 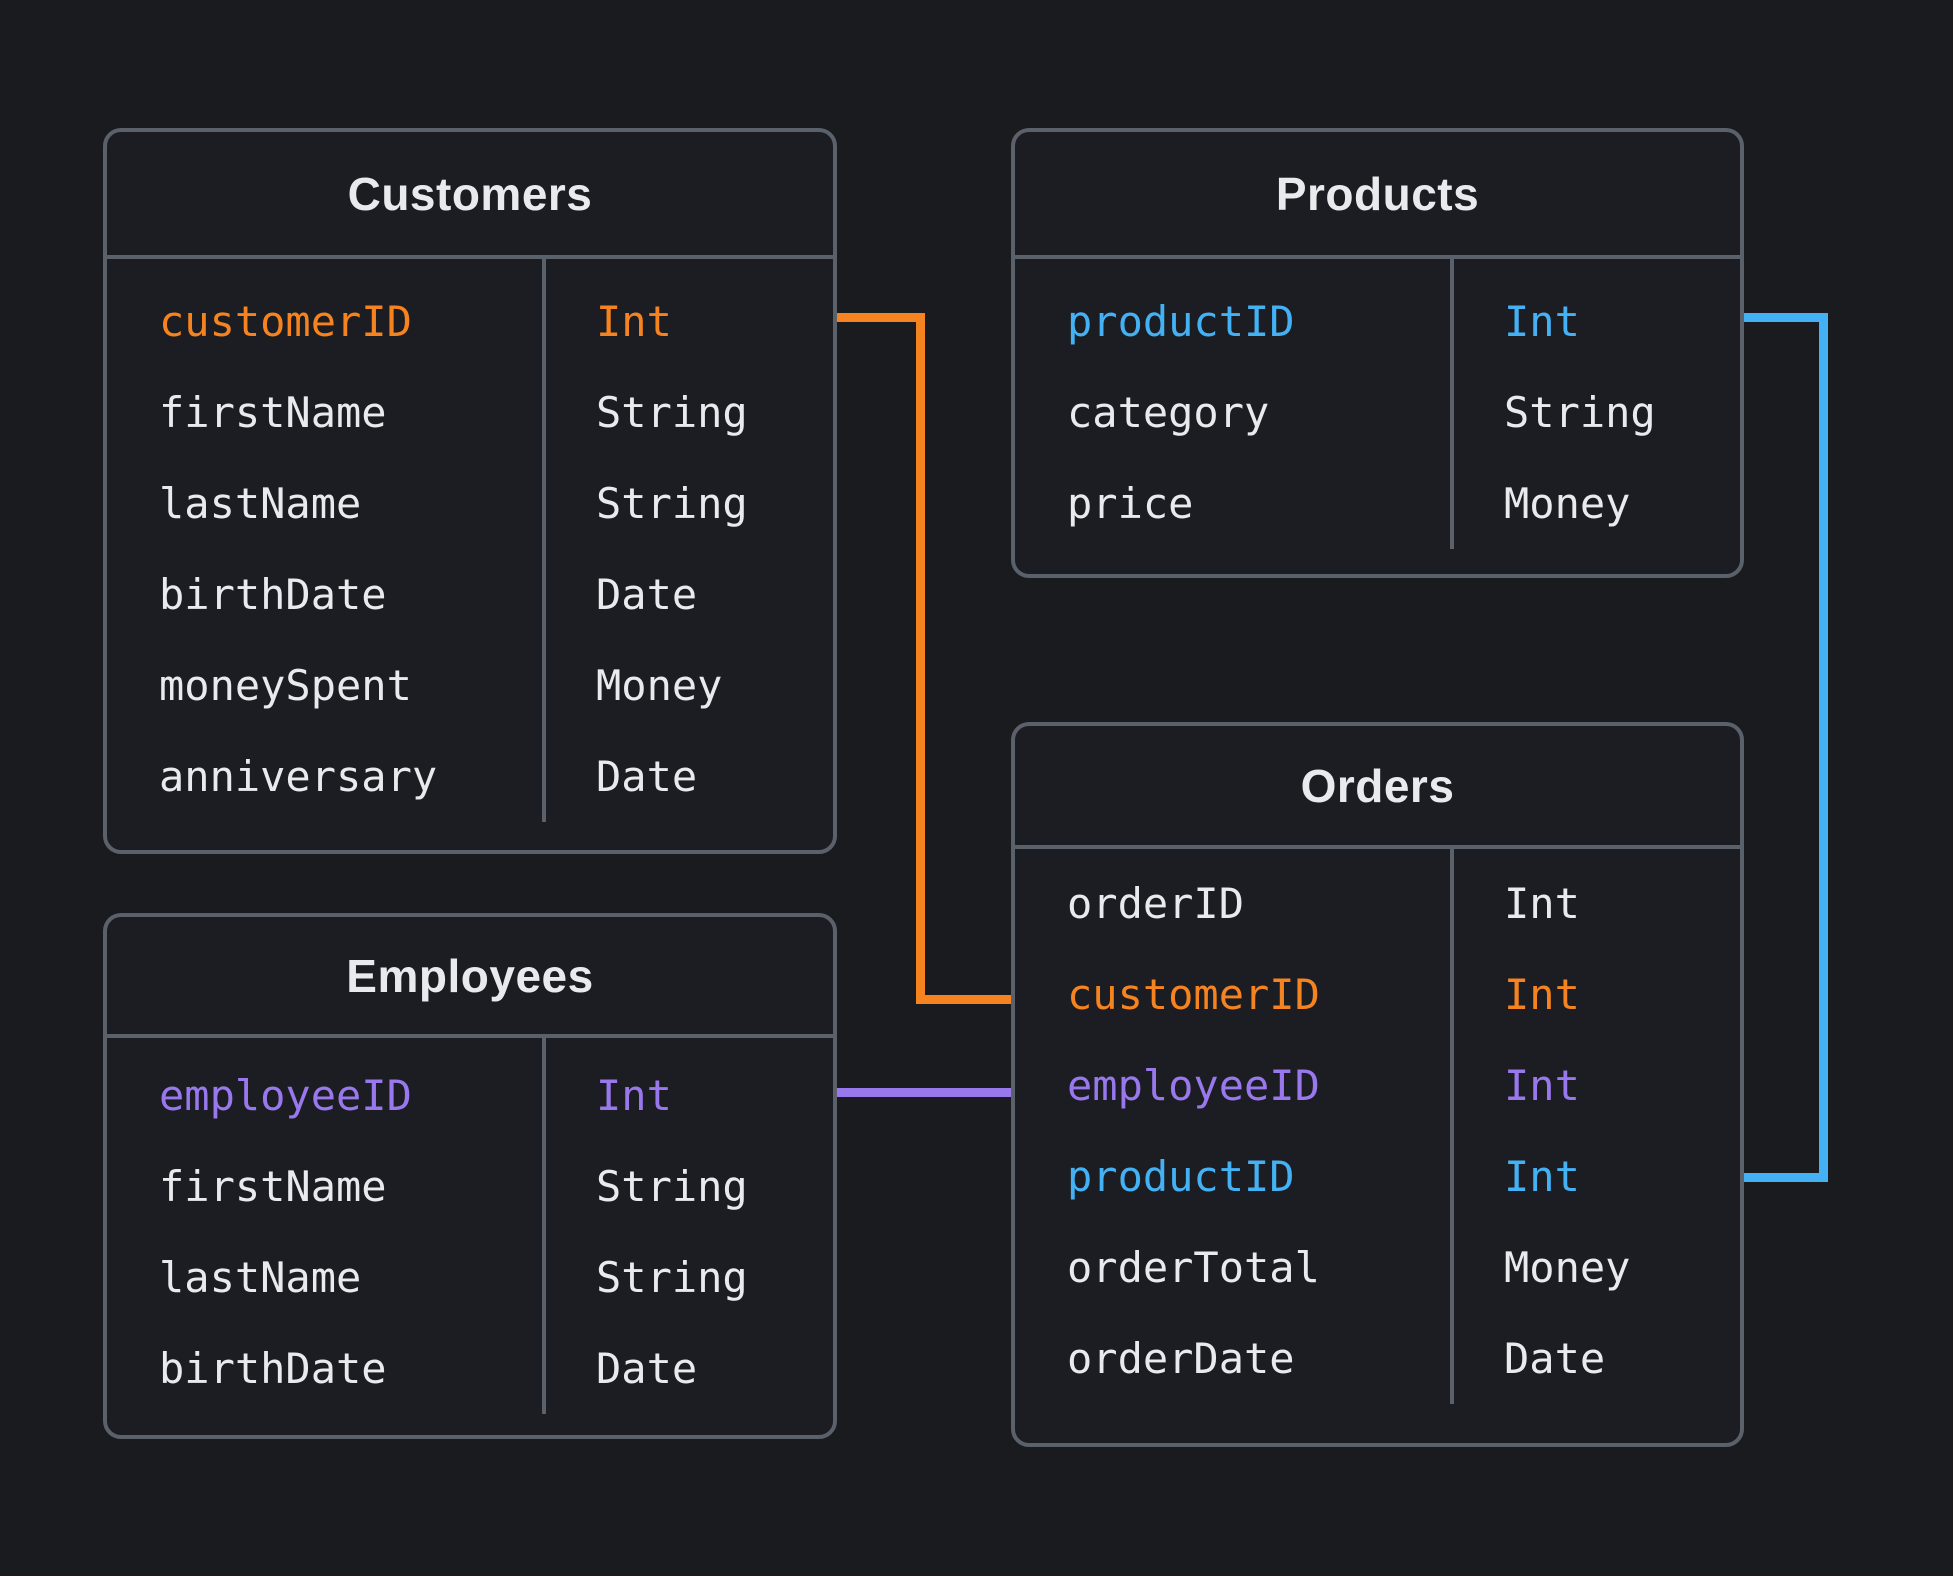 I want to click on table-customers-title: Customers, so click(x=470, y=193).